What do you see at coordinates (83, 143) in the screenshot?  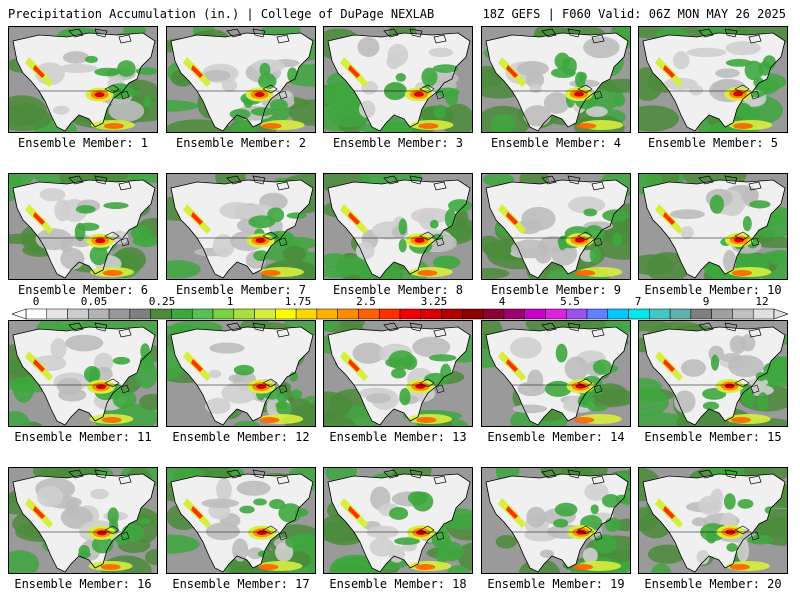 I see `ensemble-member-caption: Ensemble Member: 1` at bounding box center [83, 143].